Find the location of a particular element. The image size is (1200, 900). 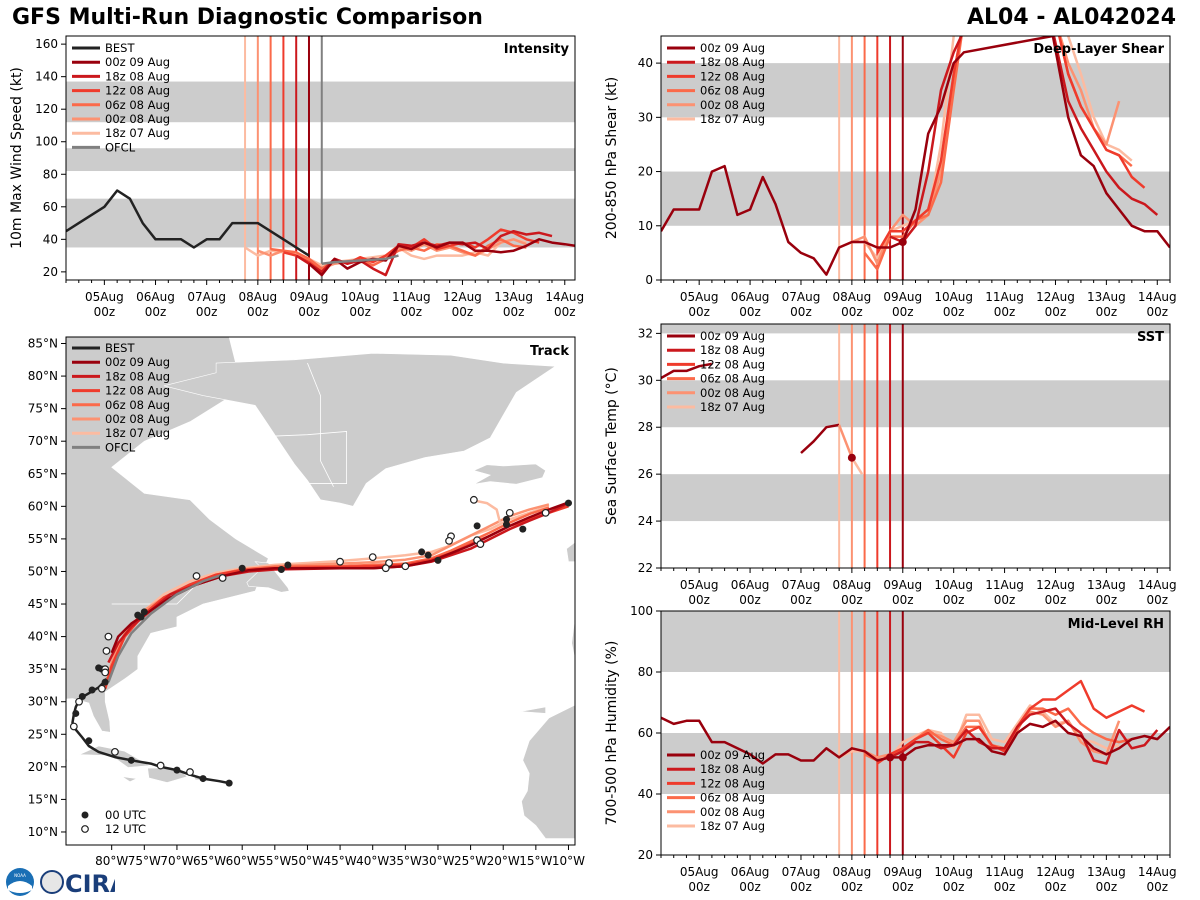

panel-title: Mid-Level RH is located at coordinates (1116, 624).